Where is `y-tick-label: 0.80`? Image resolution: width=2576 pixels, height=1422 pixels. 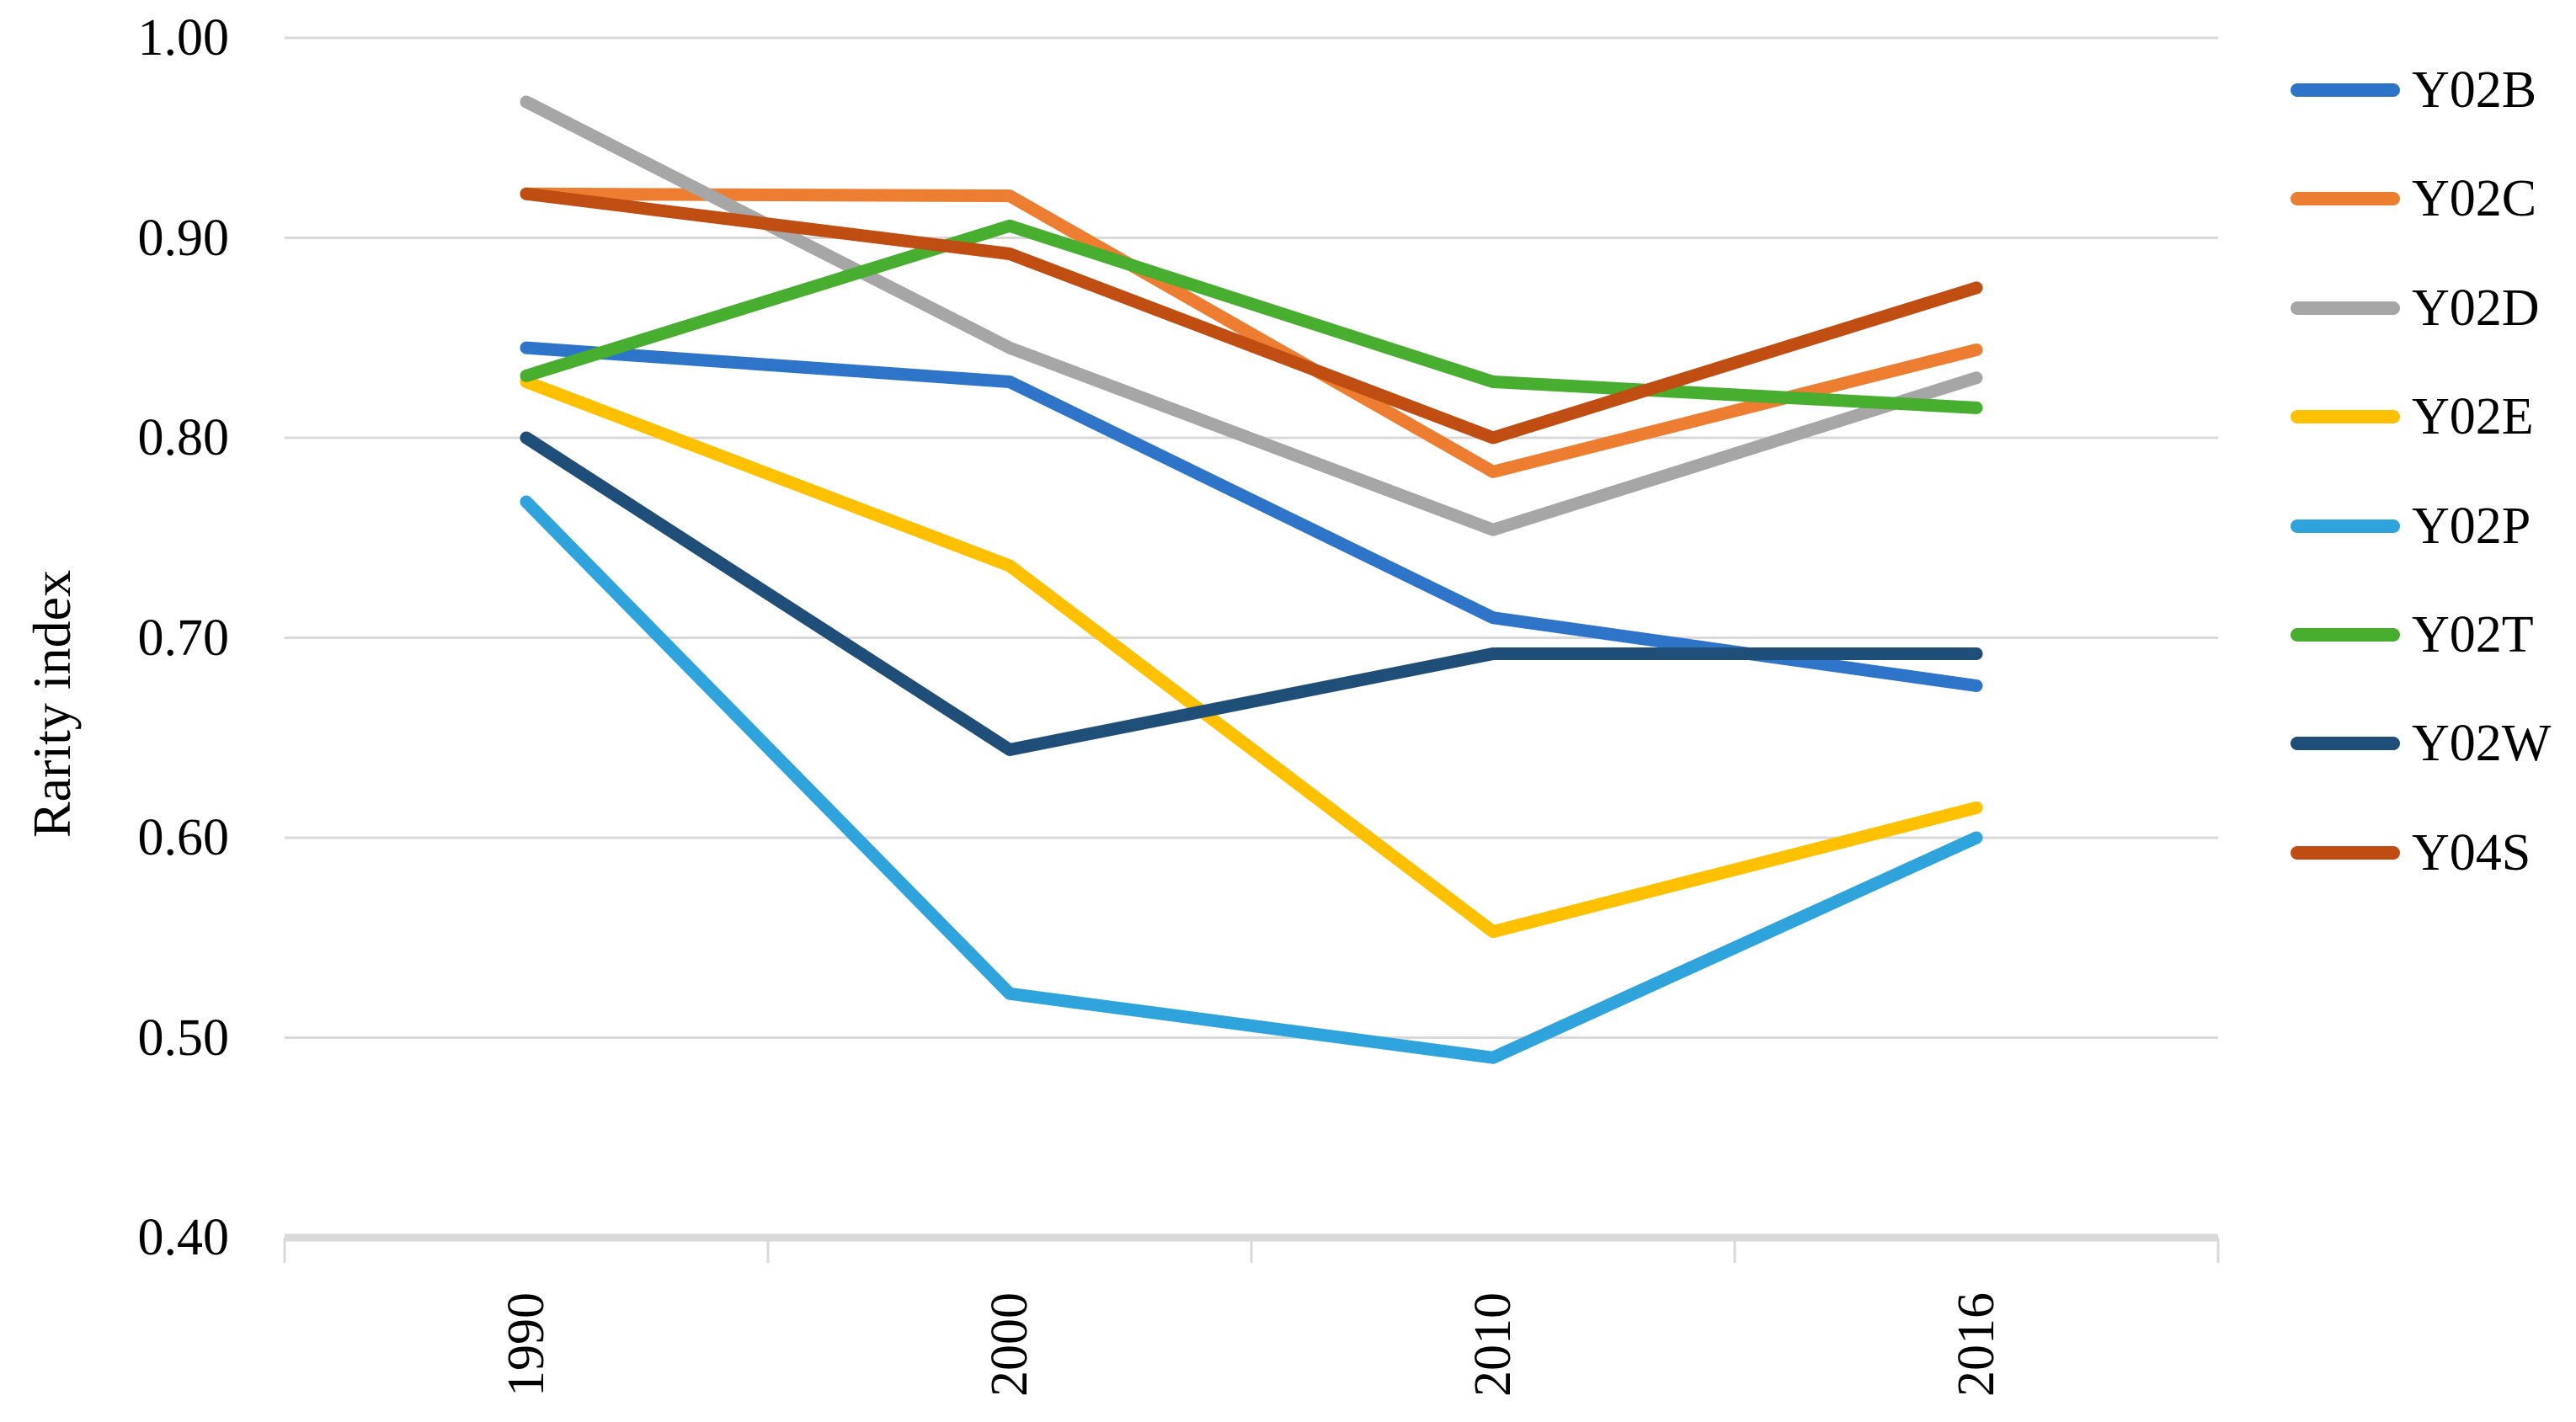 y-tick-label: 0.80 is located at coordinates (183, 438).